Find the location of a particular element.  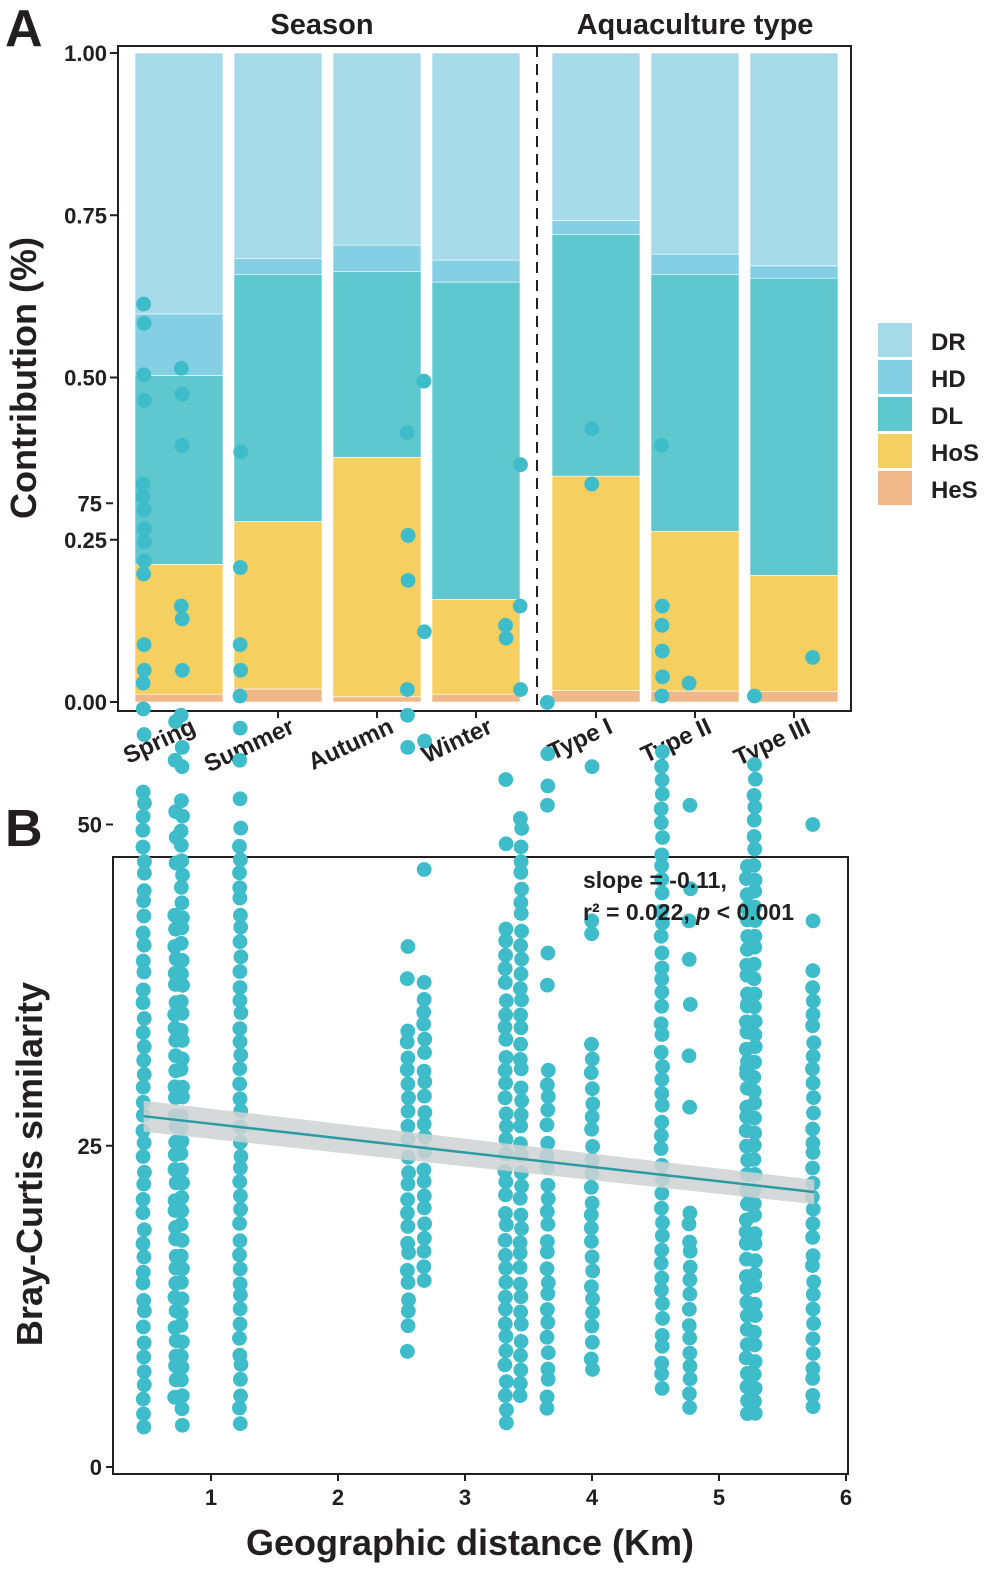

bar-type-ii-hd is located at coordinates (695, 264).